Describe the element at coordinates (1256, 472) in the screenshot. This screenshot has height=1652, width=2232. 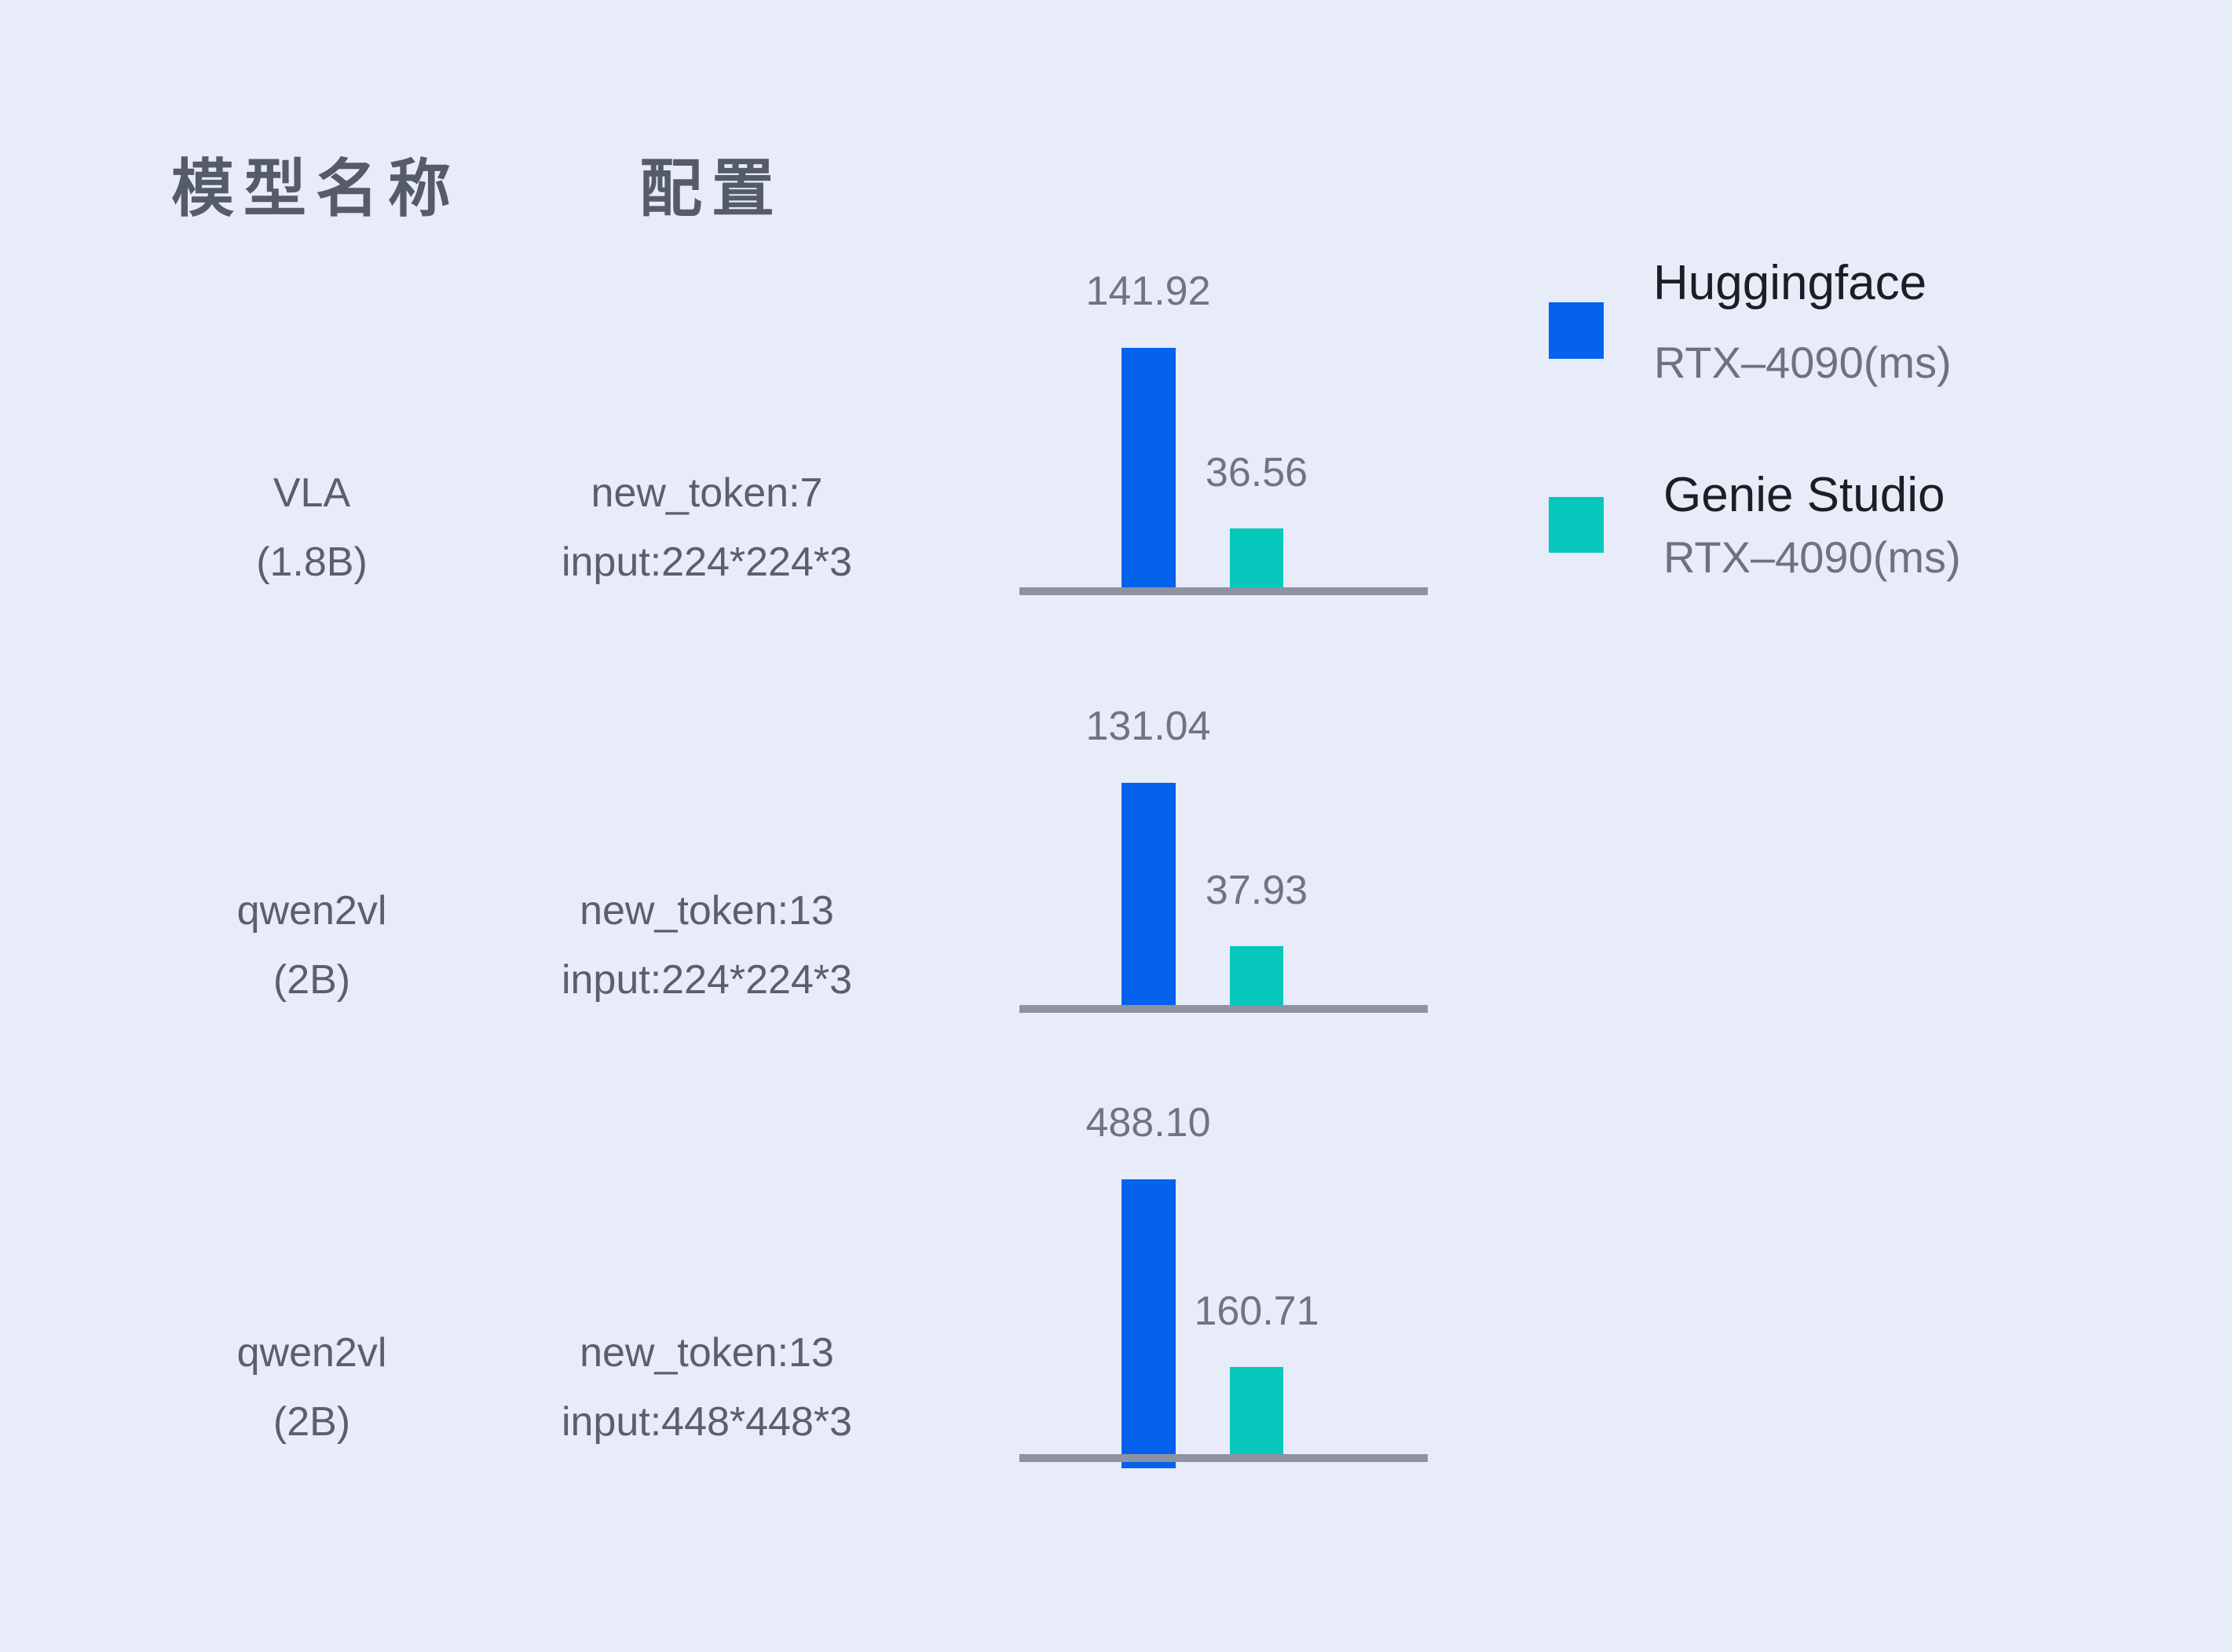
I see `genie-studio-value-label: 36.56` at that location.